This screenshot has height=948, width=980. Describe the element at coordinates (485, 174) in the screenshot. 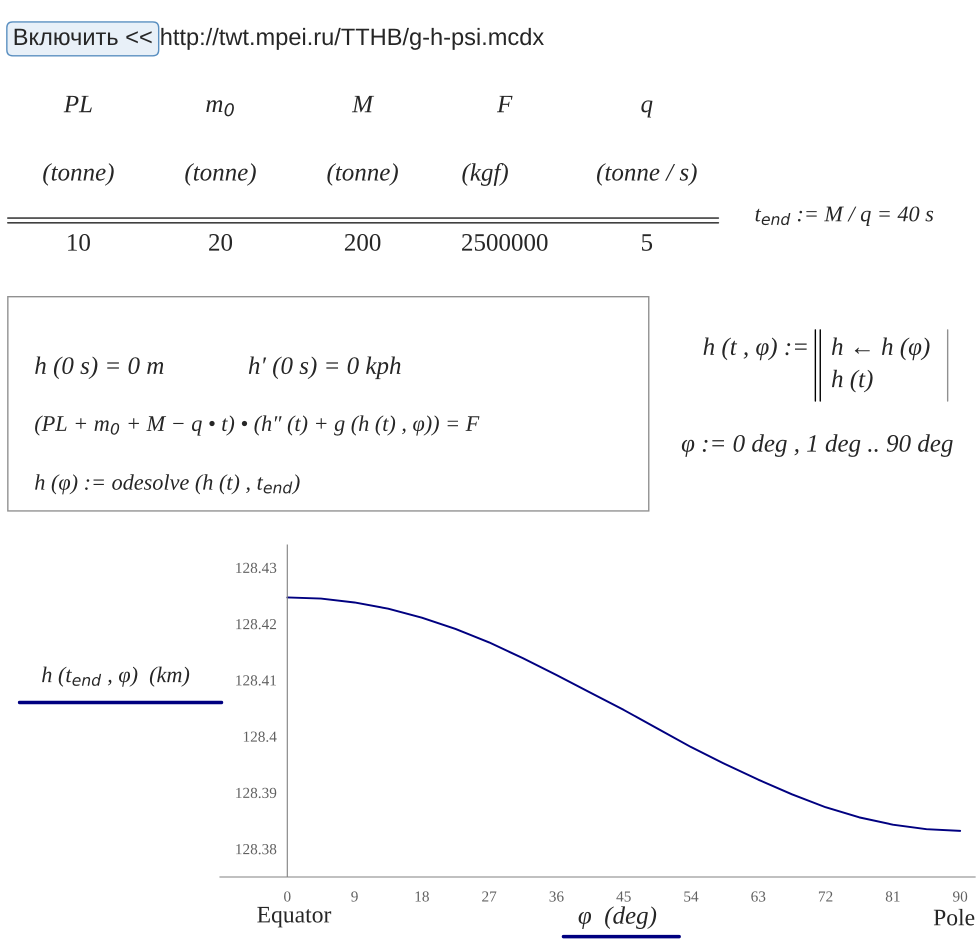

I see `text: (kgf)` at that location.